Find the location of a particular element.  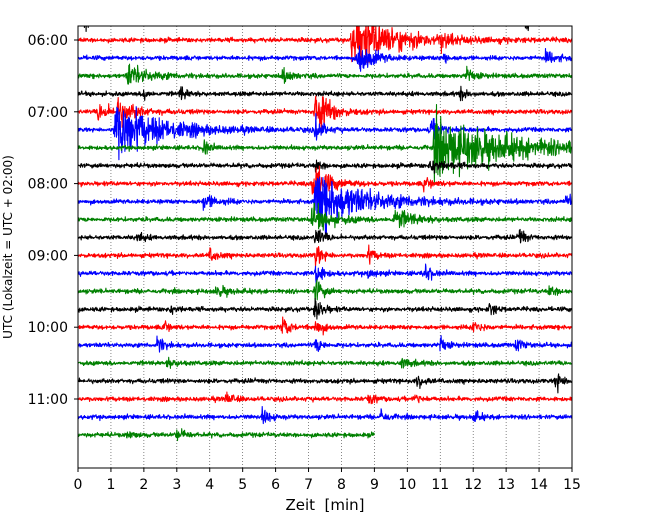

y-tick-label: 06:00 is located at coordinates (48, 41).